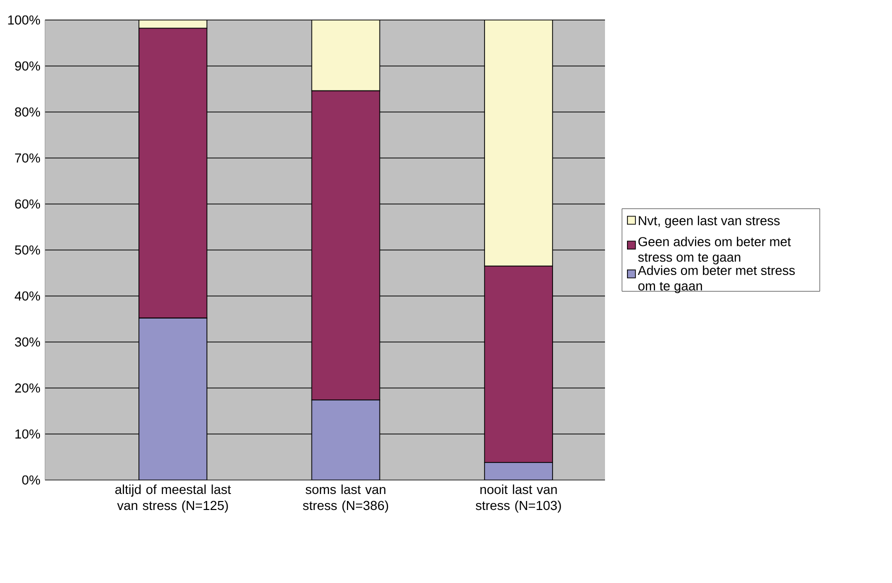 This screenshot has width=892, height=583. I want to click on legend-label: Nvt, geen last van stress, so click(709, 222).